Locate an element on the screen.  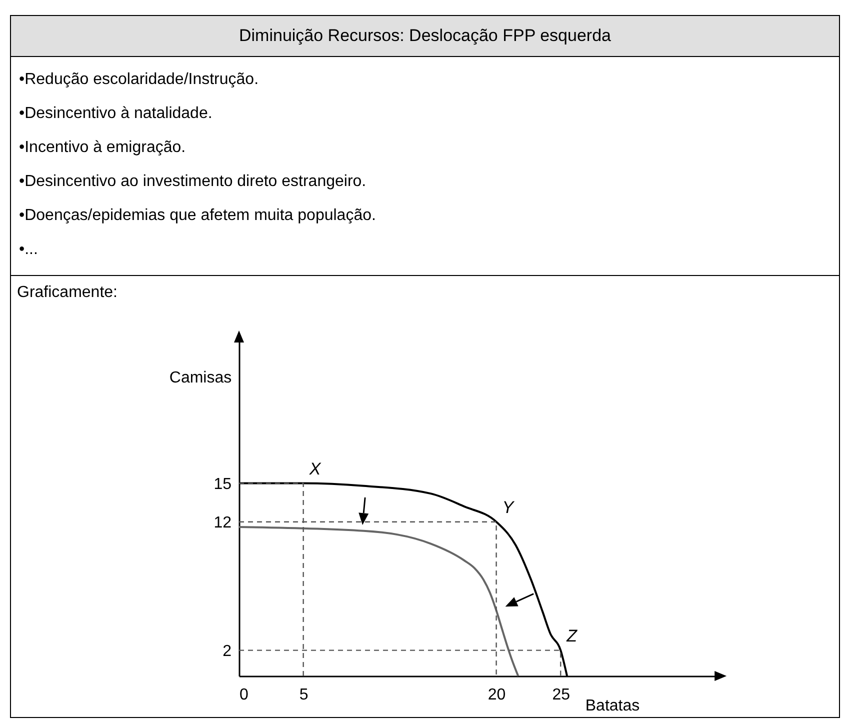
text: •Desincentivo à natalidade. is located at coordinates (116, 114).